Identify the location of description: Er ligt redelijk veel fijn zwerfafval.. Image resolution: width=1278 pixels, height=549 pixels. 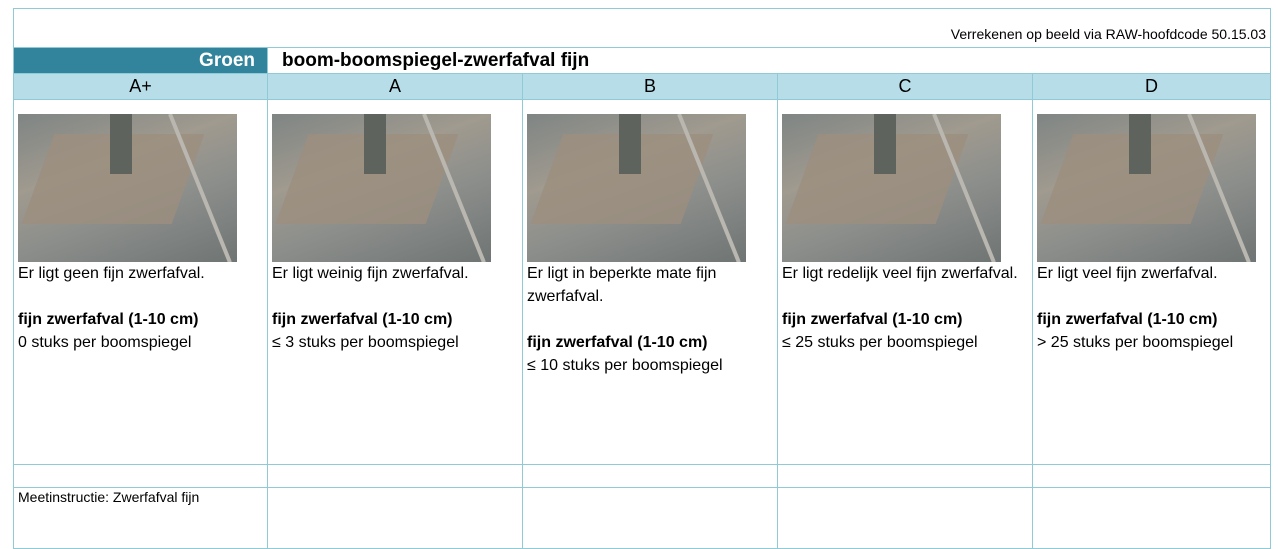
(900, 273).